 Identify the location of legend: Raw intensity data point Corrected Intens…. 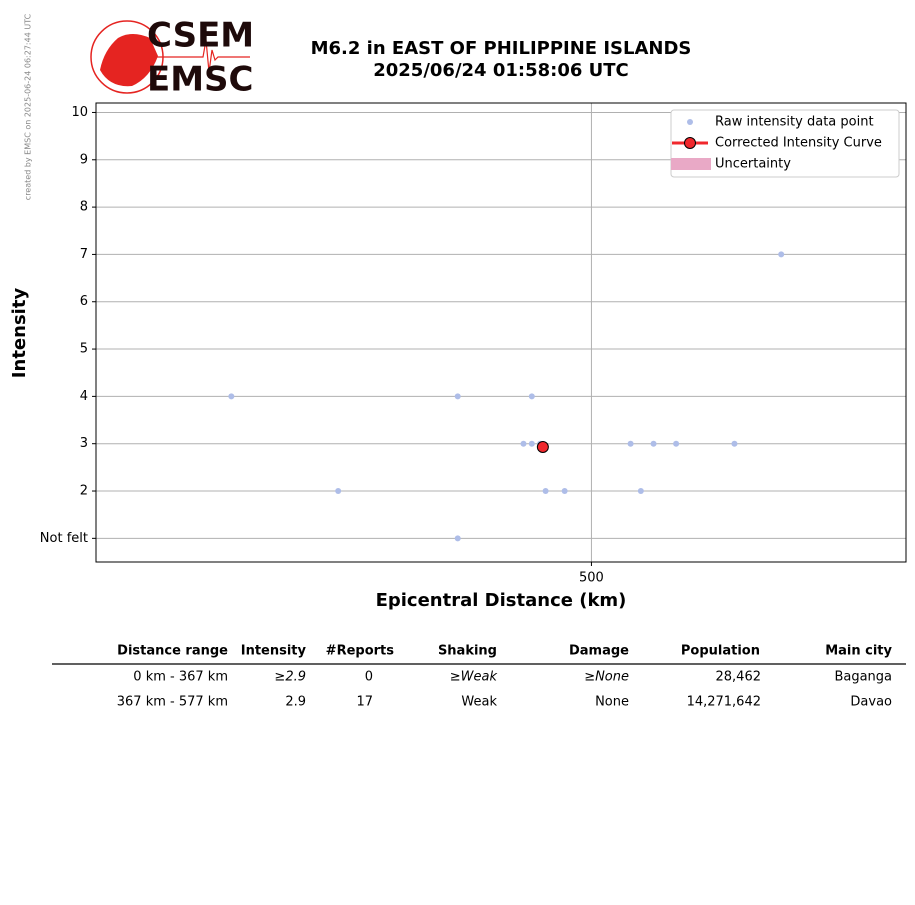
(785, 143).